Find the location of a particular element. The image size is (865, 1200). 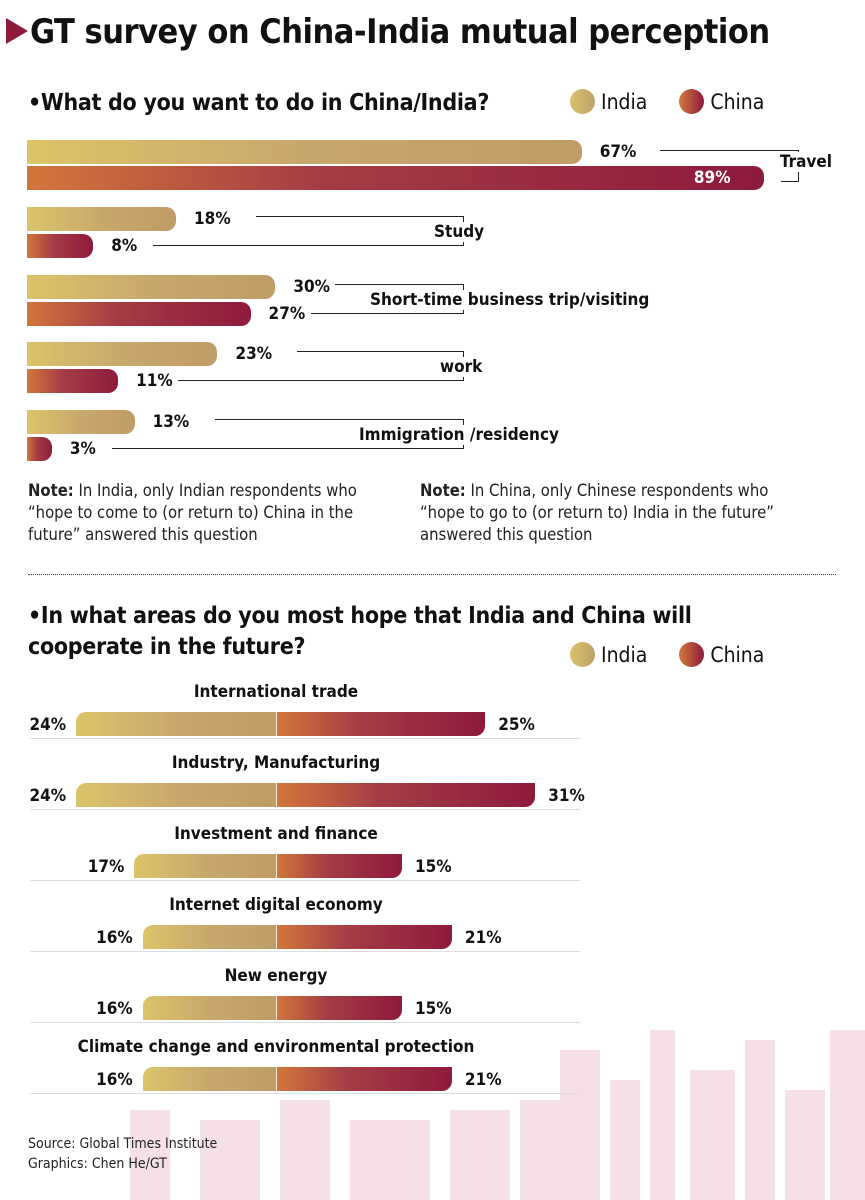

category-label: New energy is located at coordinates (276, 976).